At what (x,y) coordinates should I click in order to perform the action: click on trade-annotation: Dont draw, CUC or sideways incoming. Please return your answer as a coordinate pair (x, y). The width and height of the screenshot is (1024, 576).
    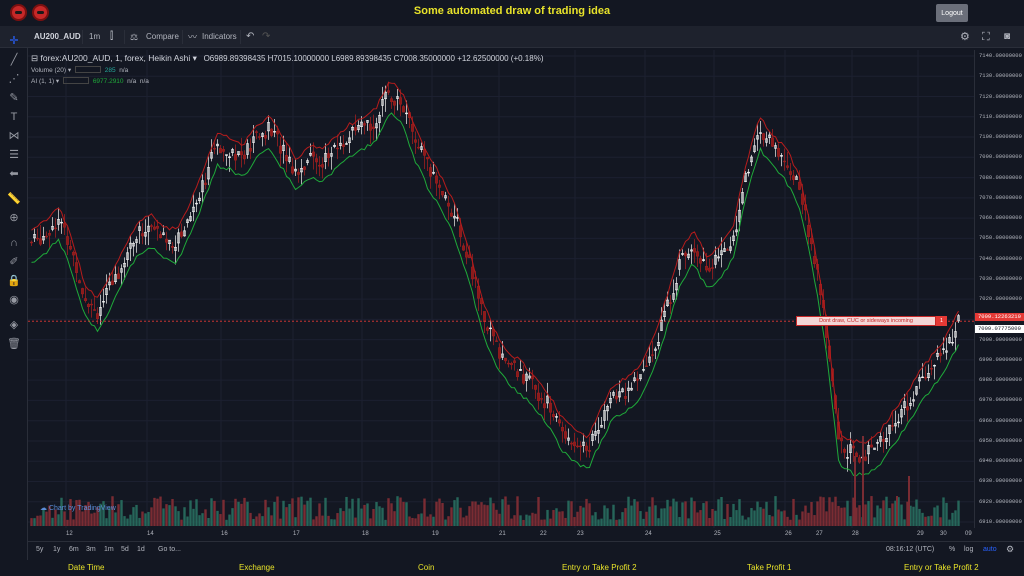
    Looking at the image, I should click on (866, 321).